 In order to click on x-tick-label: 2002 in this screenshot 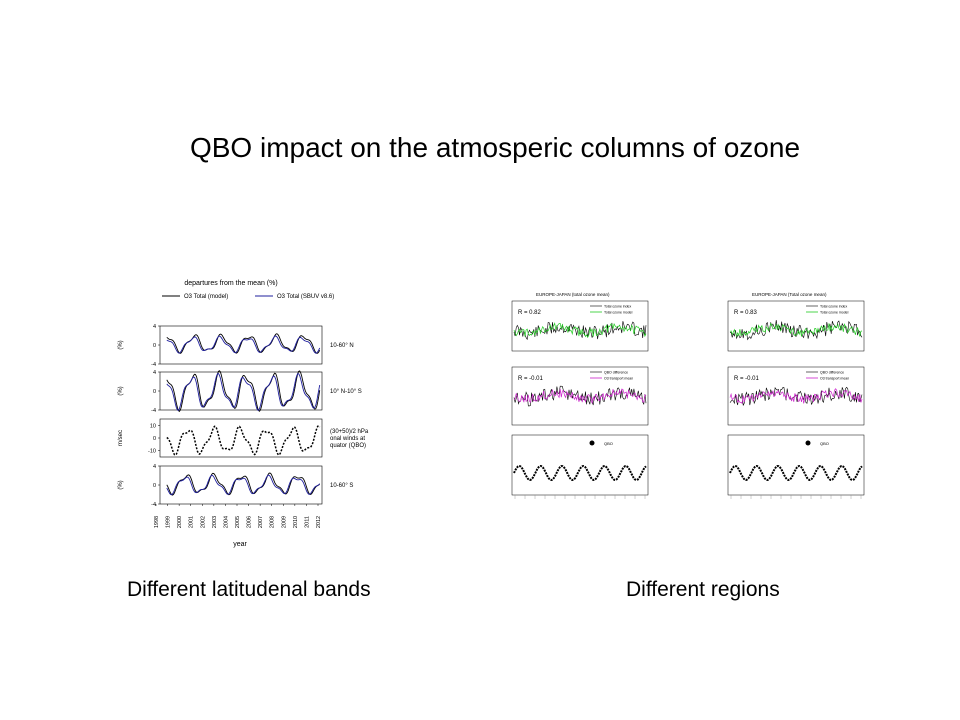, I will do `click(203, 522)`.